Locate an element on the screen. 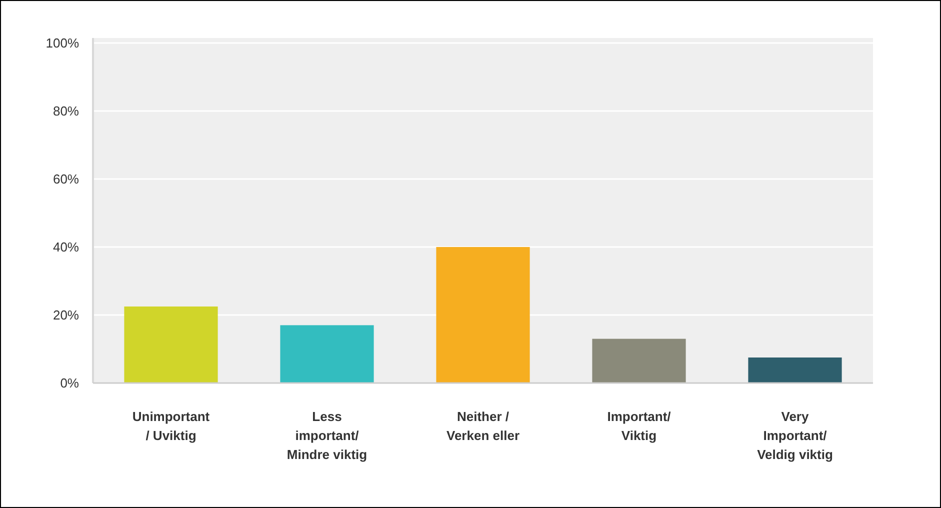  x-tick-label: Unimportant / Uviktig is located at coordinates (171, 426).